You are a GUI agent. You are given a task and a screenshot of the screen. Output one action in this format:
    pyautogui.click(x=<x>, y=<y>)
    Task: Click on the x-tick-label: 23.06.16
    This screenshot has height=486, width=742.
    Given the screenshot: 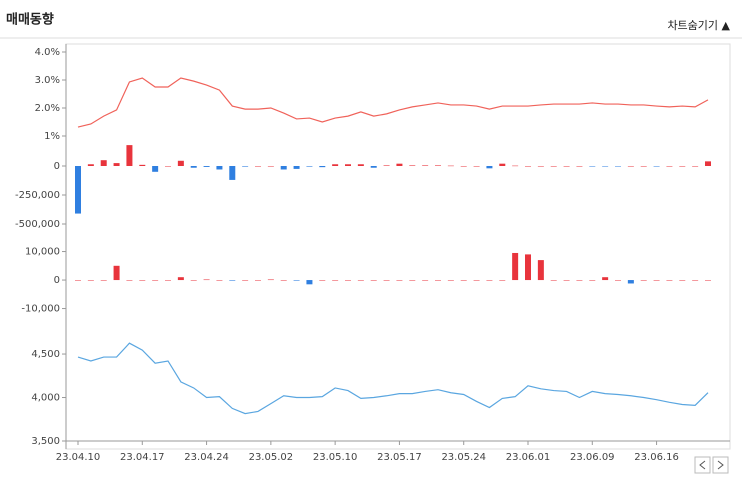 What is the action you would take?
    pyautogui.click(x=656, y=457)
    